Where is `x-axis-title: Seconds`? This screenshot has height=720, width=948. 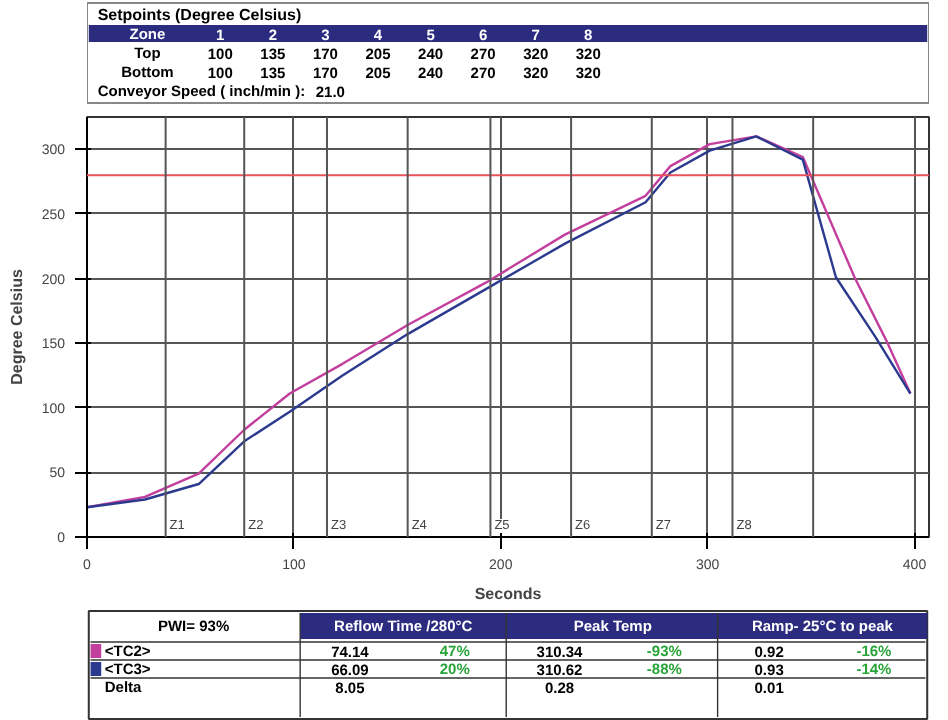
x-axis-title: Seconds is located at coordinates (508, 594).